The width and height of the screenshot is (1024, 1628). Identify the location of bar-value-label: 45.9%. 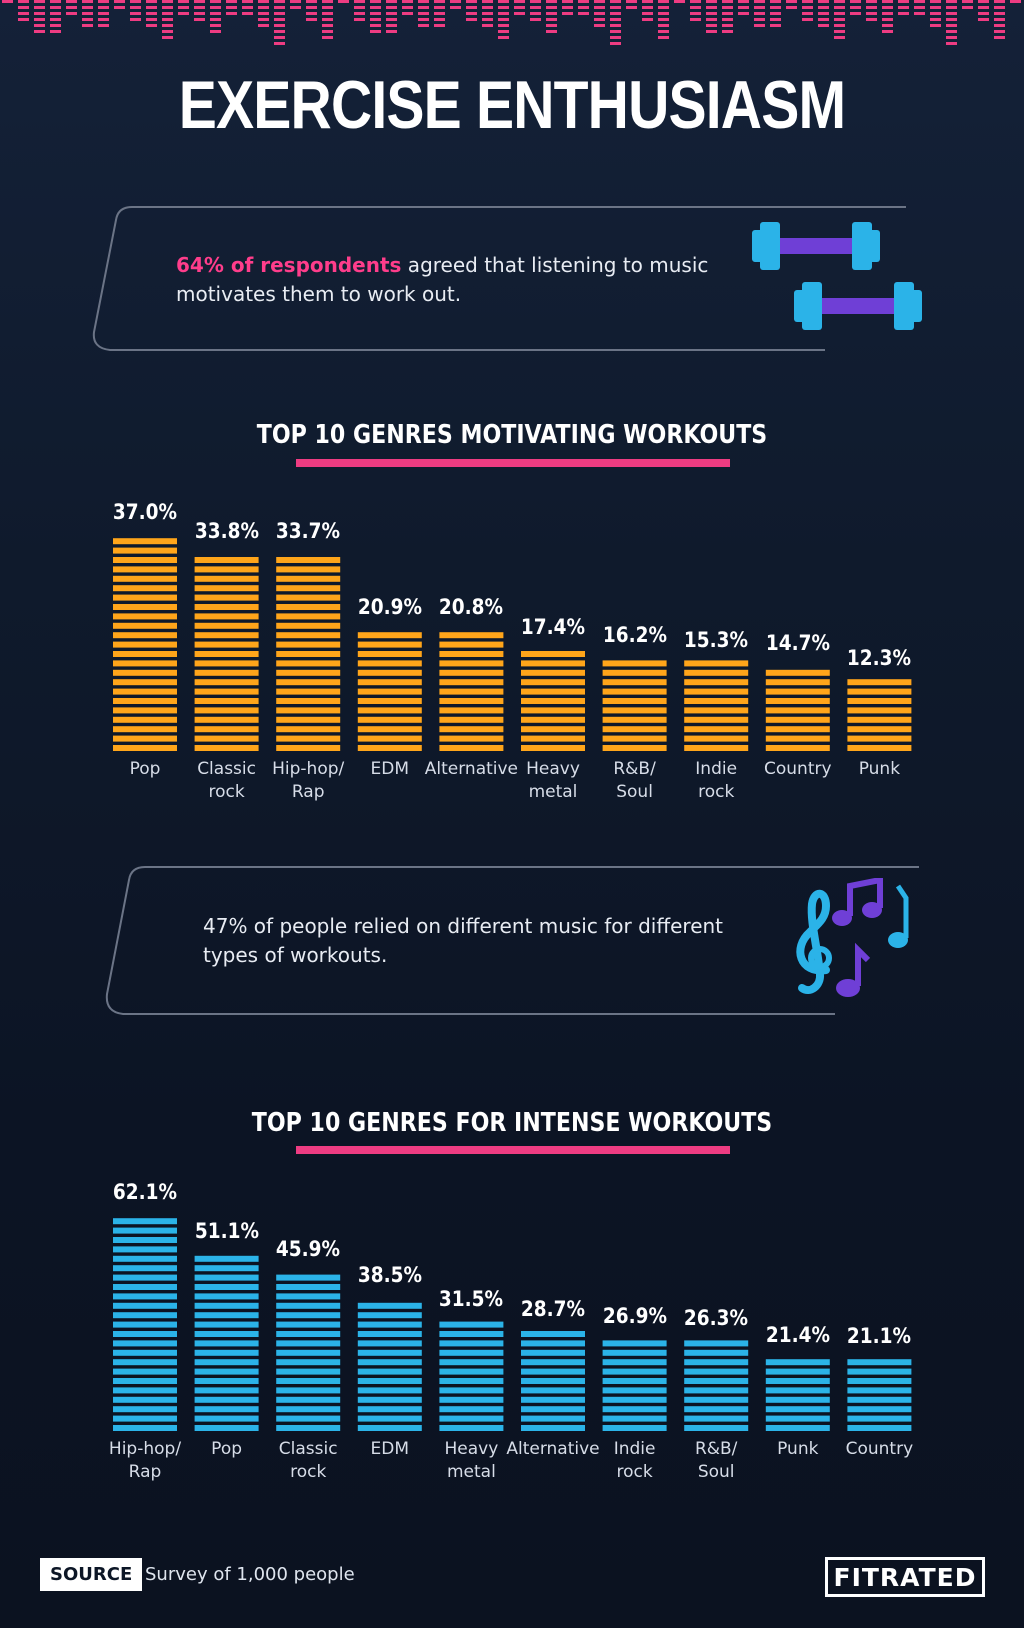
(308, 1248).